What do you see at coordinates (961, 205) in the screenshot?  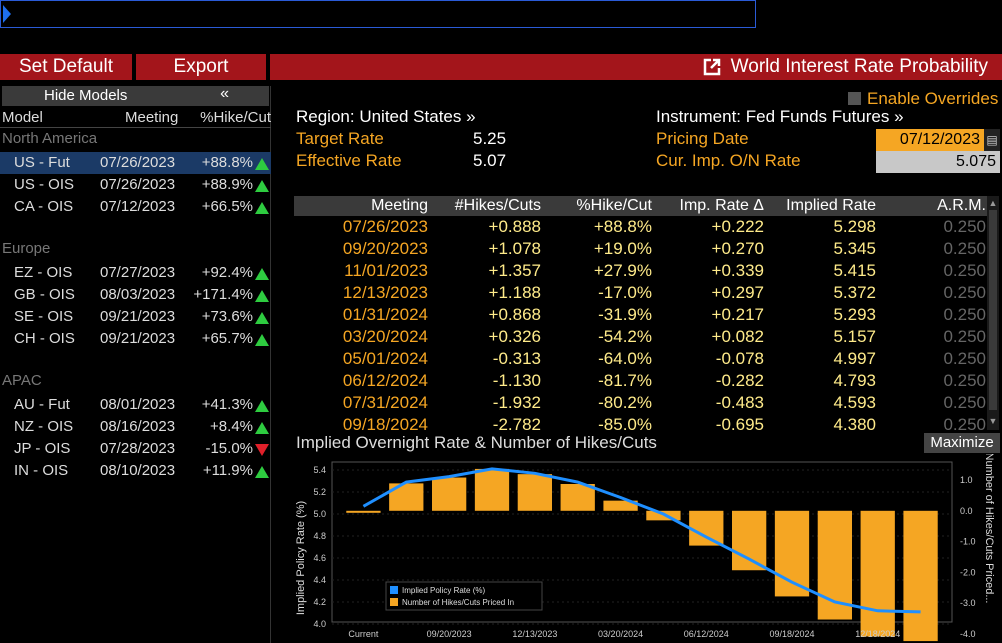 I see `table-header-cell: A.R.M.` at bounding box center [961, 205].